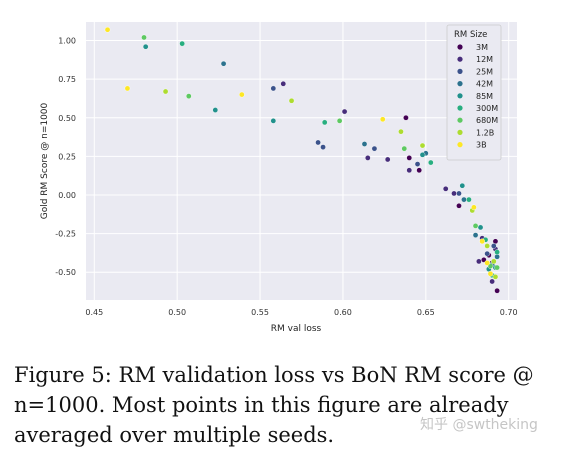 The image size is (574, 451). I want to click on y-tick-label: 0.75, so click(67, 79).